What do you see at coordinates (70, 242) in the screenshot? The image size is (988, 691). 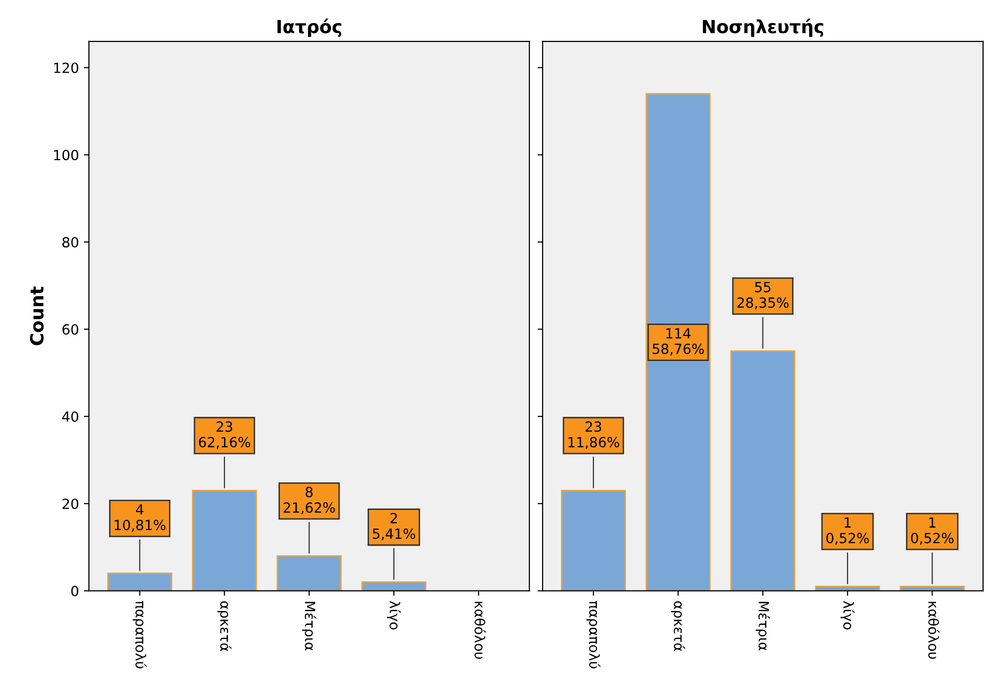 I see `y-tick-label: 80` at bounding box center [70, 242].